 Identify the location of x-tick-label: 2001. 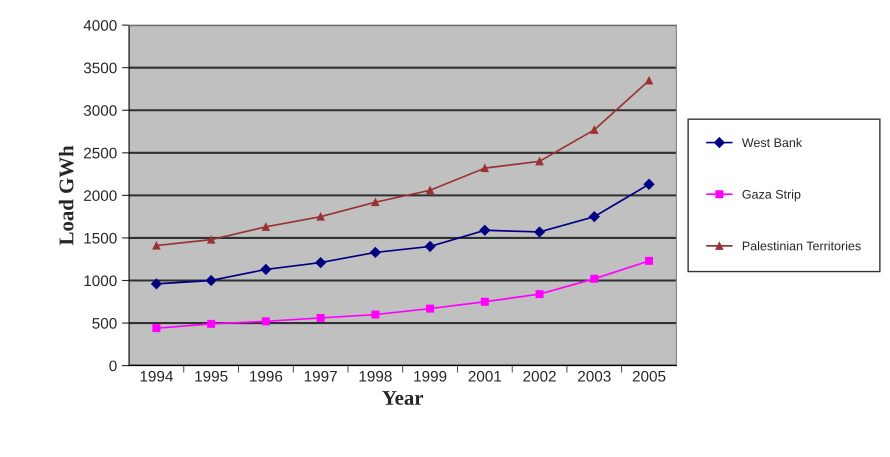
(485, 376).